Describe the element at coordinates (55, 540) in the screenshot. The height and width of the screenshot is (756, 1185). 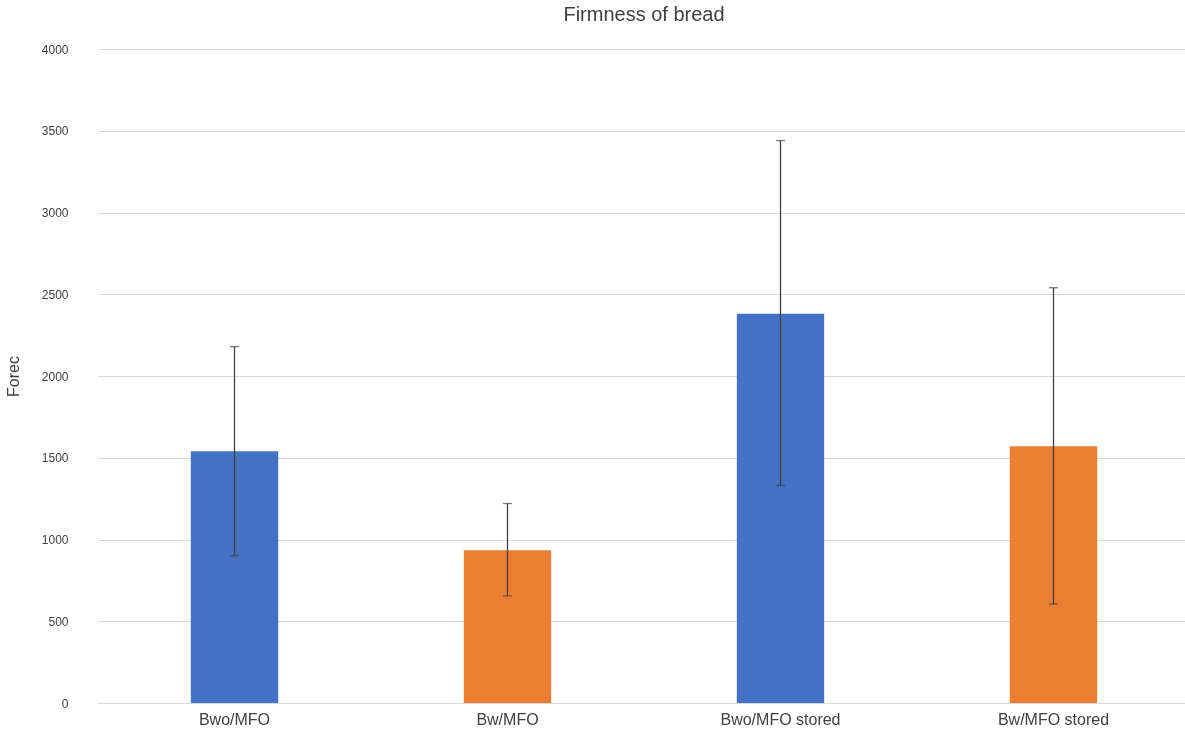
I see `y-tick-label: 1000` at that location.